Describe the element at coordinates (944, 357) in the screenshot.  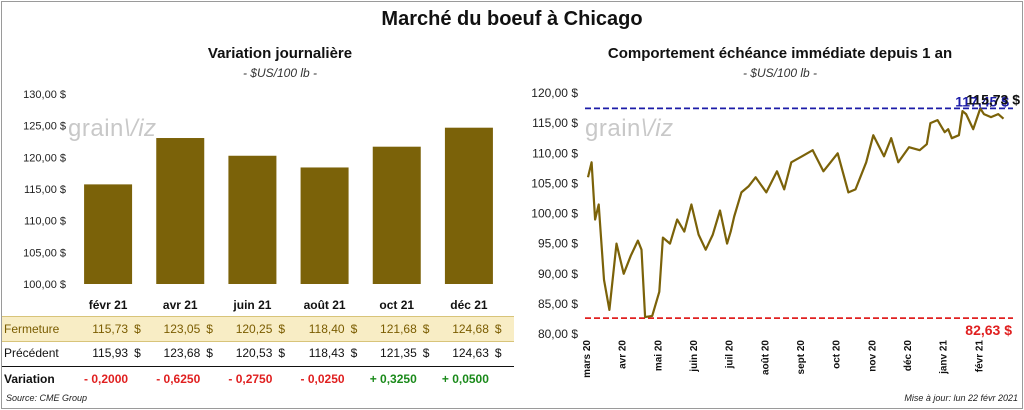
I see `x-tick-label: janv 21` at that location.